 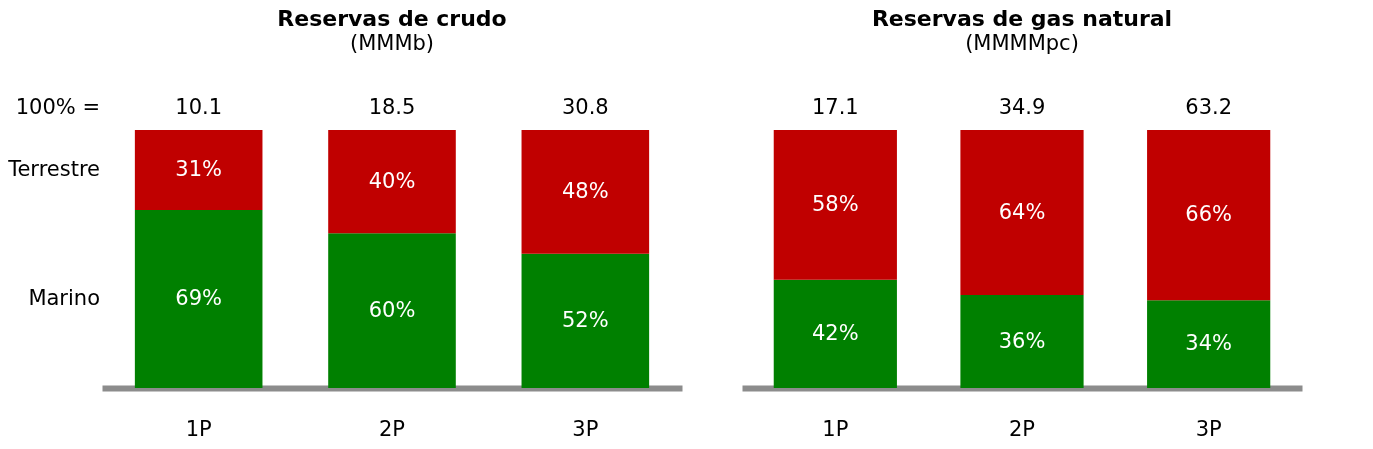 I want to click on annotation: 17.1, so click(x=835, y=107).